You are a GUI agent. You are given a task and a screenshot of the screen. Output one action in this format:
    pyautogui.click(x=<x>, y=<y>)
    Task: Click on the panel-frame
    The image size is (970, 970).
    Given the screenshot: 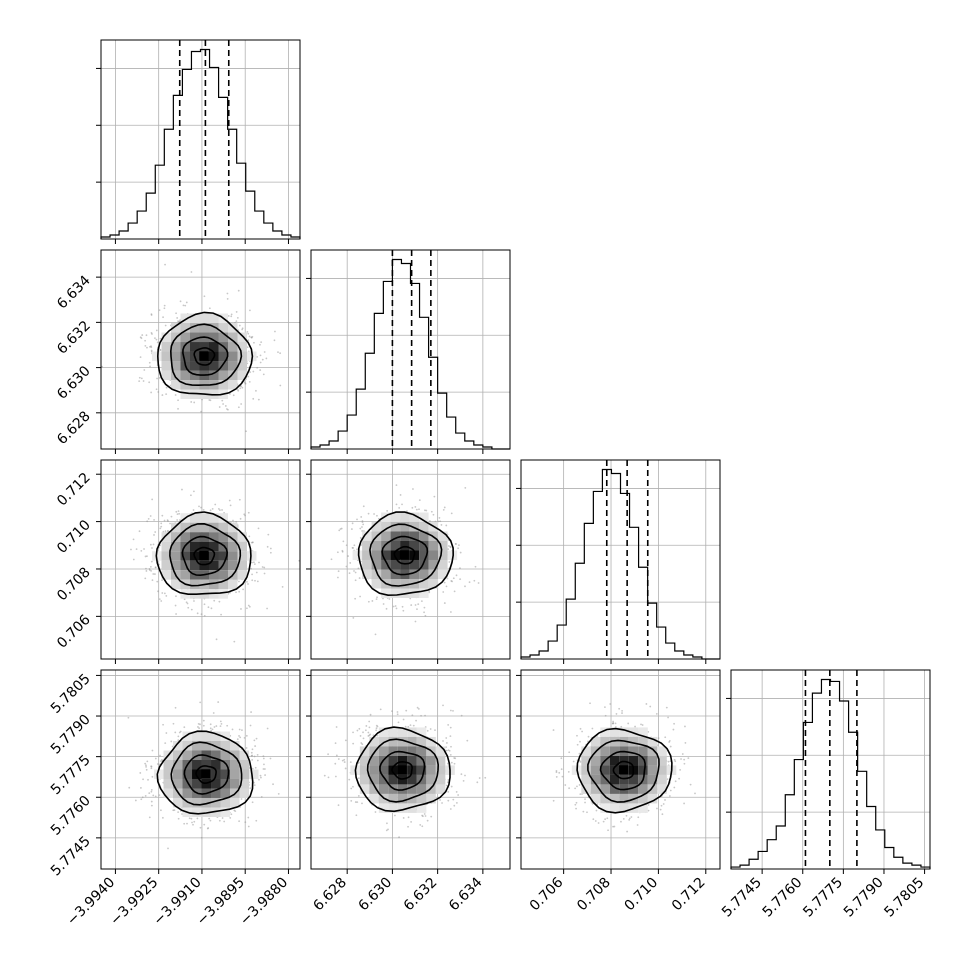 What is the action you would take?
    pyautogui.click(x=410, y=349)
    